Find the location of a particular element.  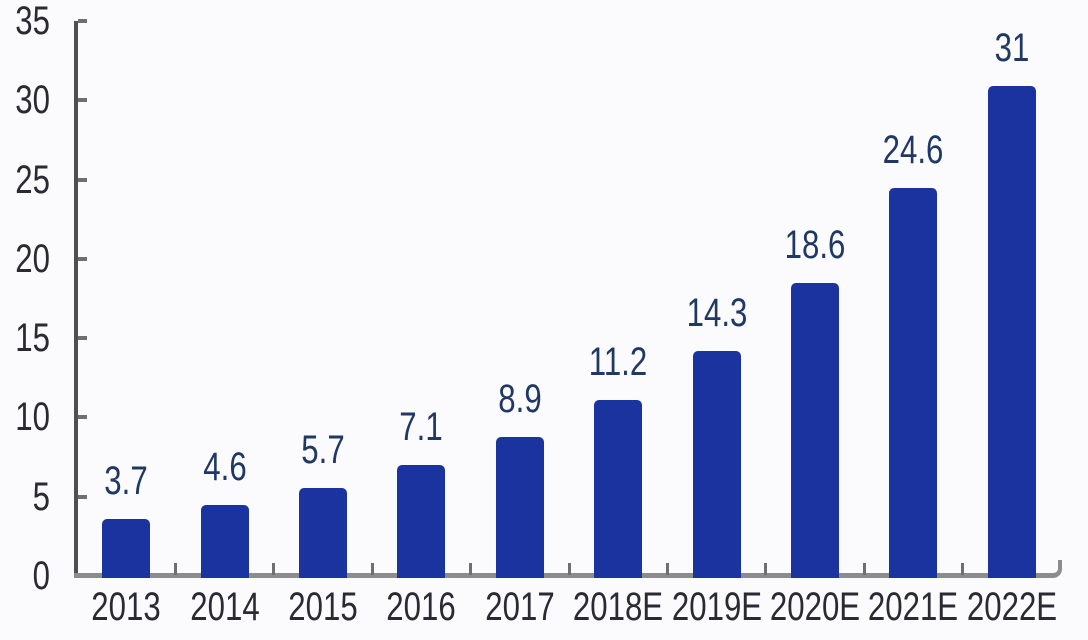

bar-value-label: 31 is located at coordinates (1012, 48).